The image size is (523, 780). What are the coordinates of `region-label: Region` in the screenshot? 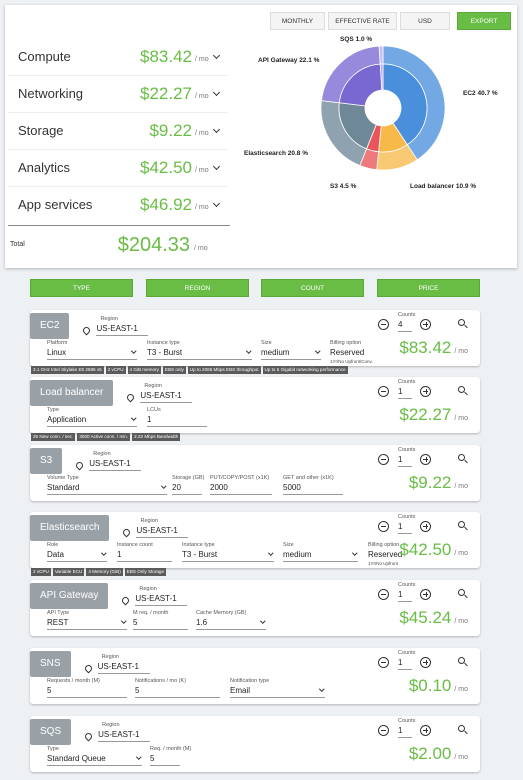 It's located at (111, 725).